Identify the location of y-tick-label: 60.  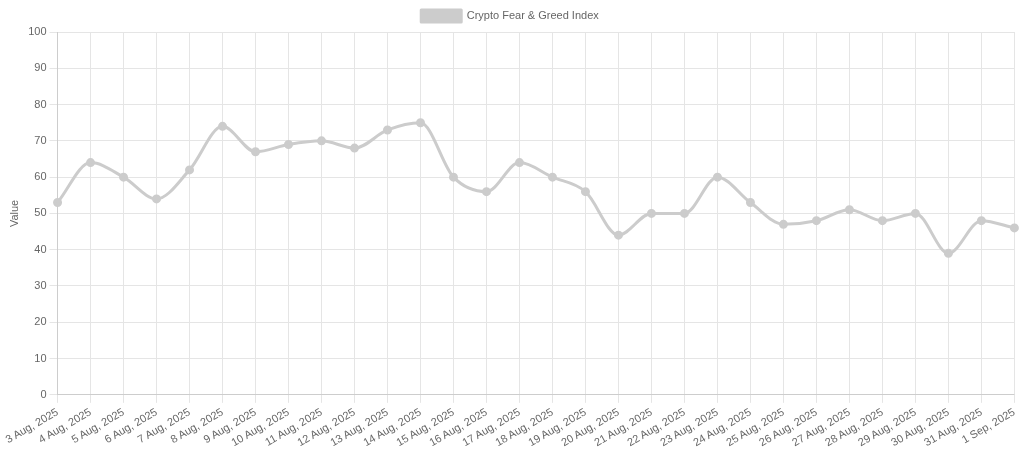
(40, 176).